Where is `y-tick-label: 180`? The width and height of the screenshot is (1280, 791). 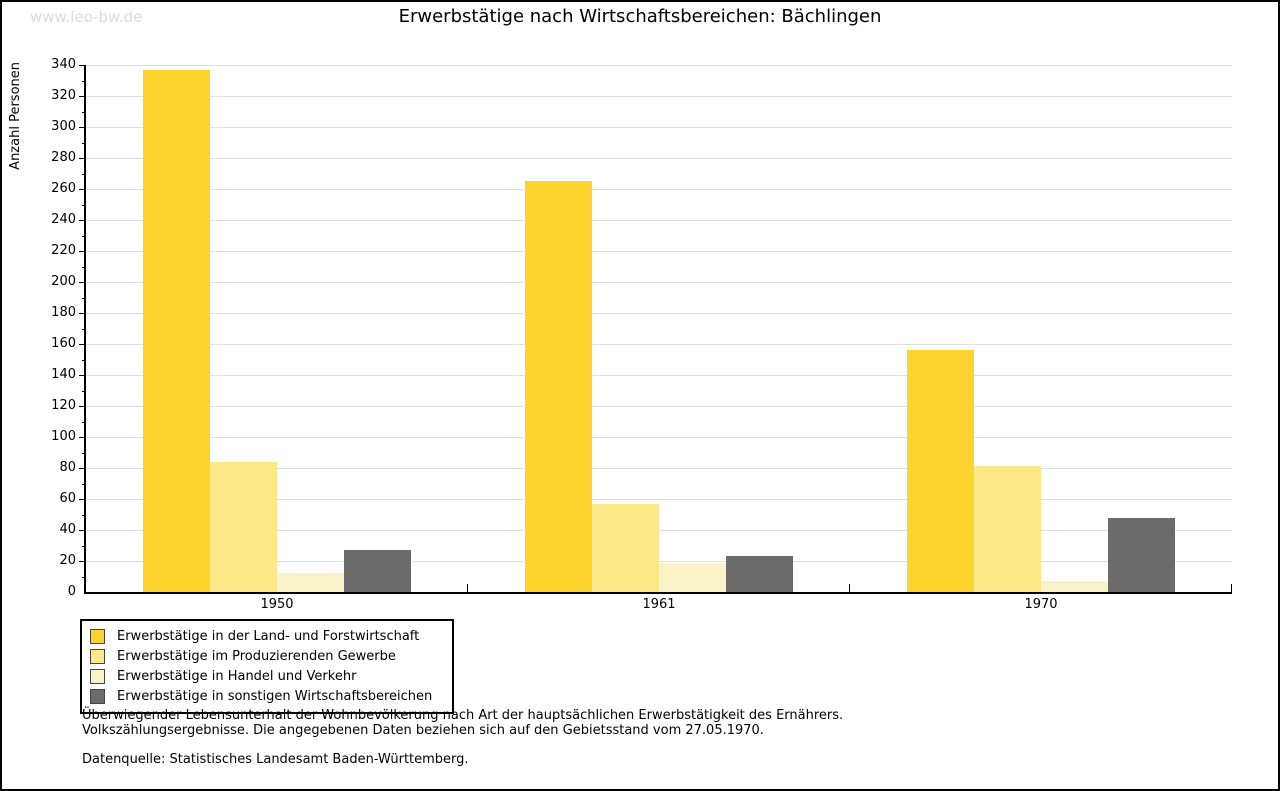 y-tick-label: 180 is located at coordinates (63, 312).